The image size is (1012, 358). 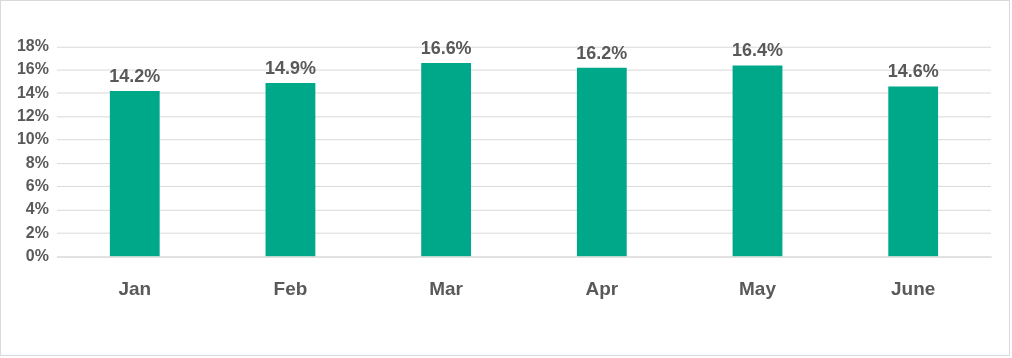 I want to click on y-tick-label: 4%, so click(x=37, y=209).